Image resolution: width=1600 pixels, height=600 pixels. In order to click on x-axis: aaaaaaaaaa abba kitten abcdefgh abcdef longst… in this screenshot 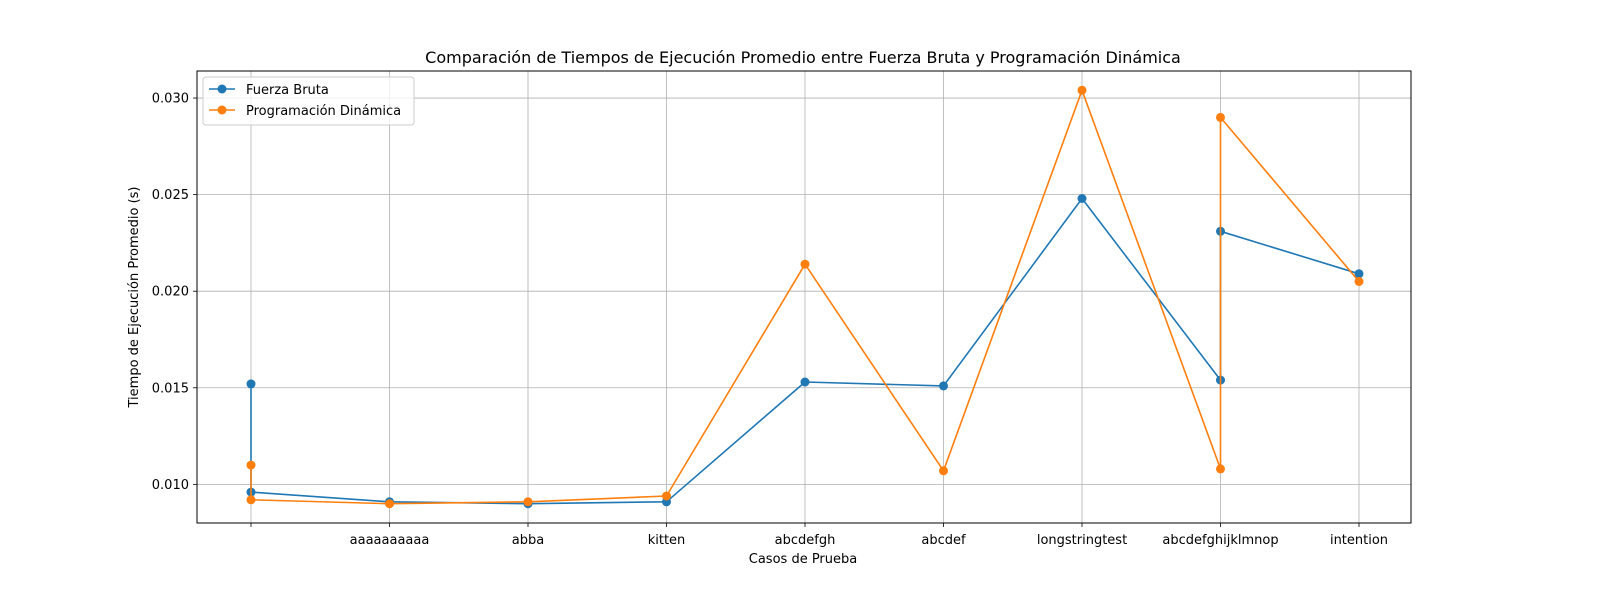, I will do `click(819, 535)`.